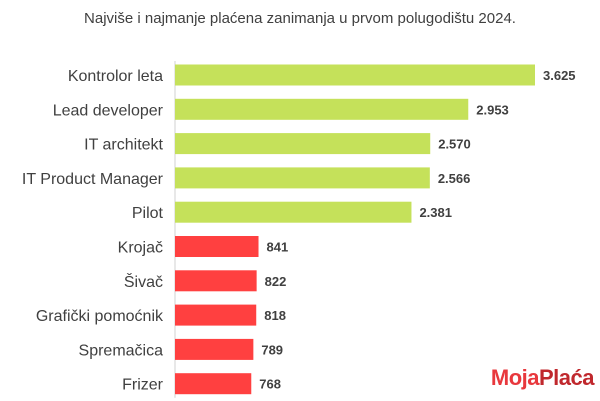 The height and width of the screenshot is (401, 600). What do you see at coordinates (454, 144) in the screenshot?
I see `value-label: 2.570` at bounding box center [454, 144].